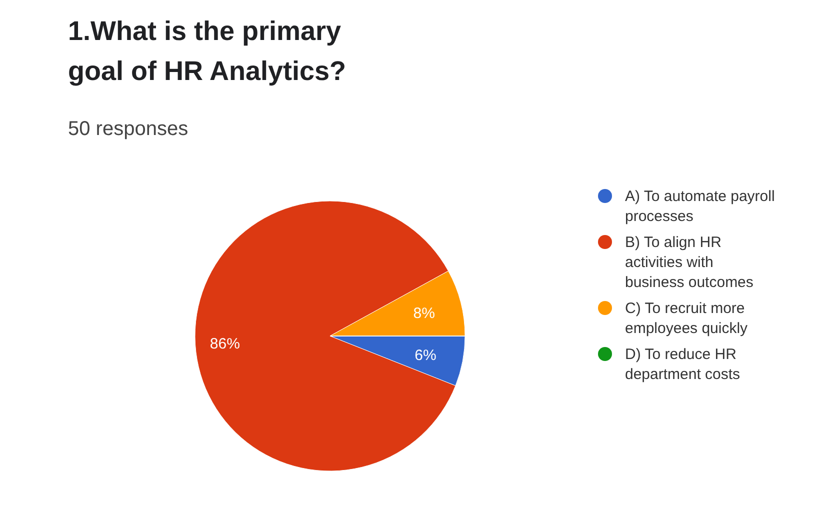 The height and width of the screenshot is (510, 817). I want to click on data-label: 86%, so click(225, 344).